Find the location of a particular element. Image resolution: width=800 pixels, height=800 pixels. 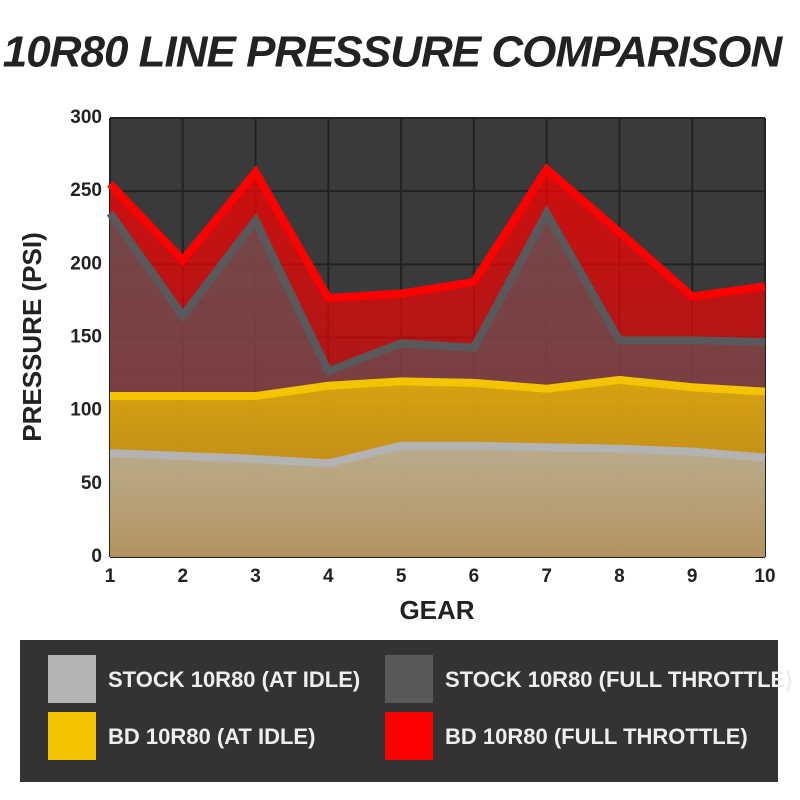

x-tick-label: 5 is located at coordinates (401, 576).